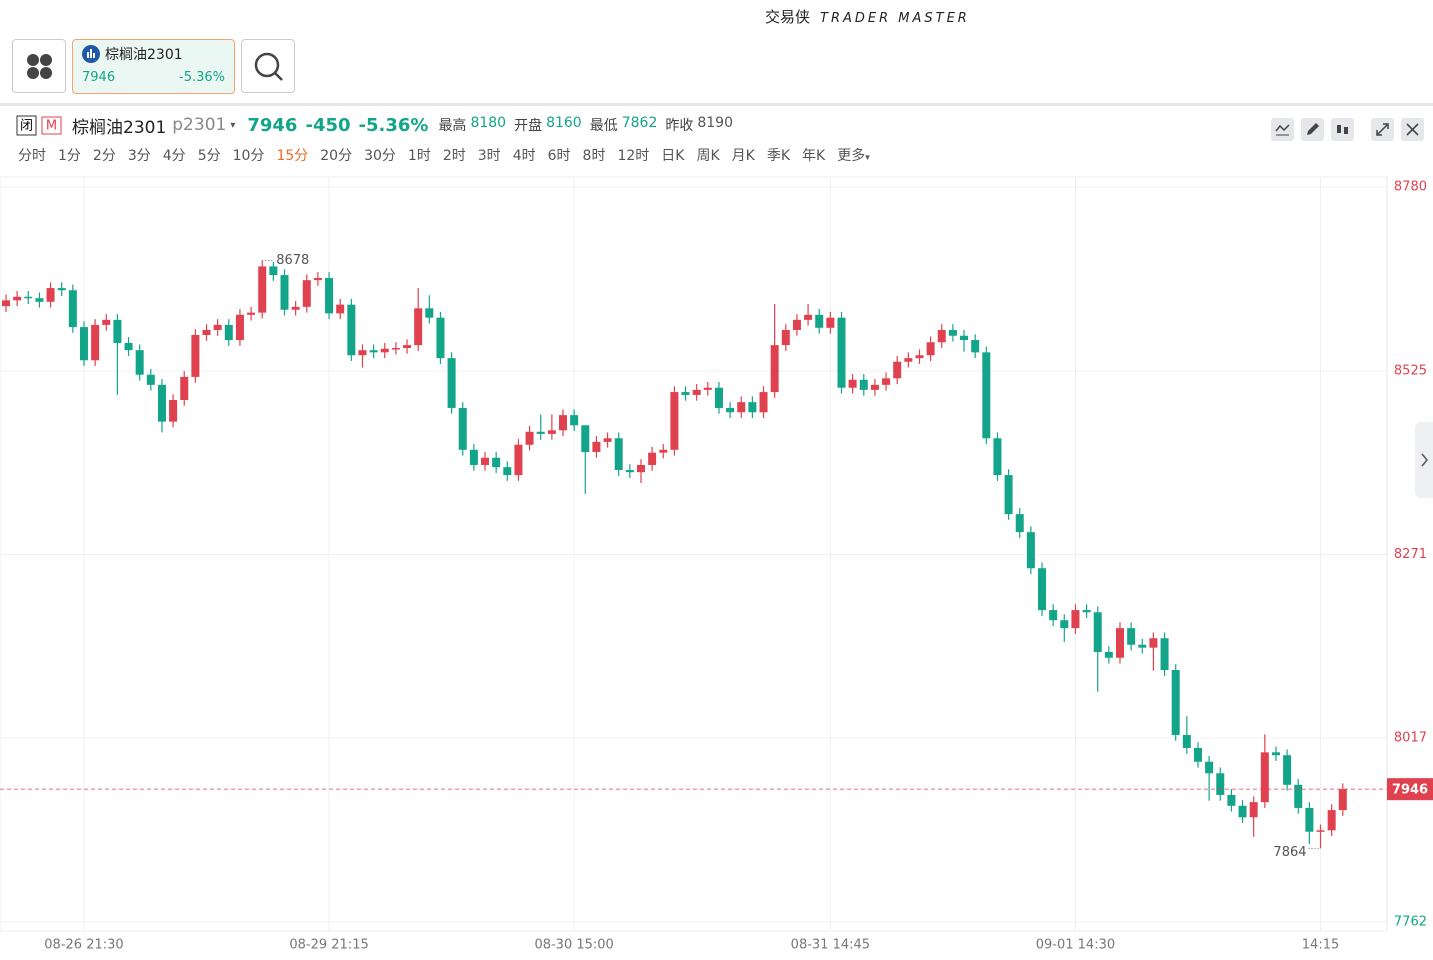 This screenshot has width=1433, height=960. Describe the element at coordinates (292, 156) in the screenshot. I see `interval: 15分` at that location.